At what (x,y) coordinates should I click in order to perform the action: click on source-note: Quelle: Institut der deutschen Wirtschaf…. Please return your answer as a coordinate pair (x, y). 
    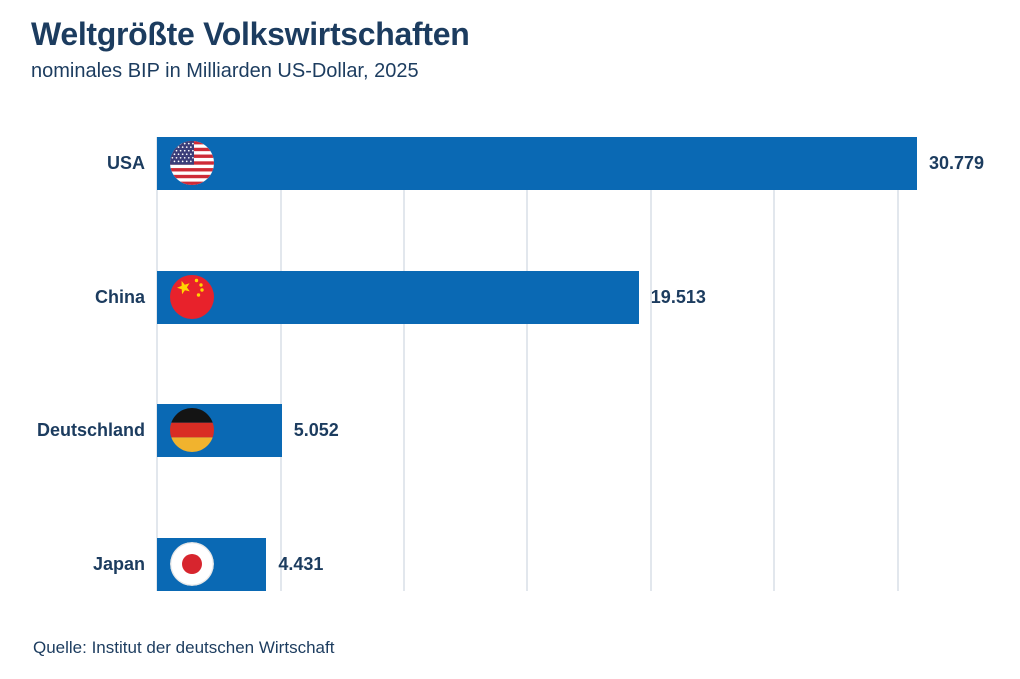
    Looking at the image, I should click on (184, 647).